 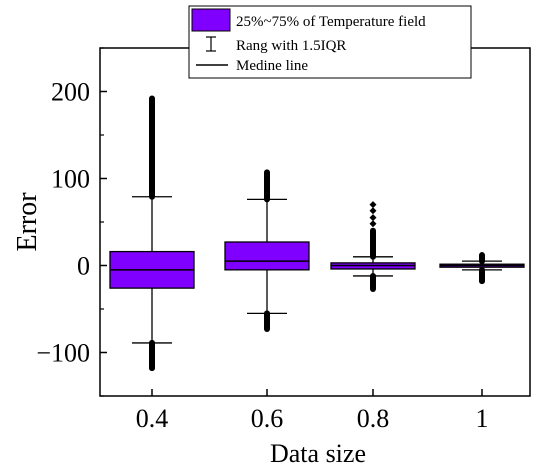 I want to click on legend-whisker-swatch, so click(x=211, y=44).